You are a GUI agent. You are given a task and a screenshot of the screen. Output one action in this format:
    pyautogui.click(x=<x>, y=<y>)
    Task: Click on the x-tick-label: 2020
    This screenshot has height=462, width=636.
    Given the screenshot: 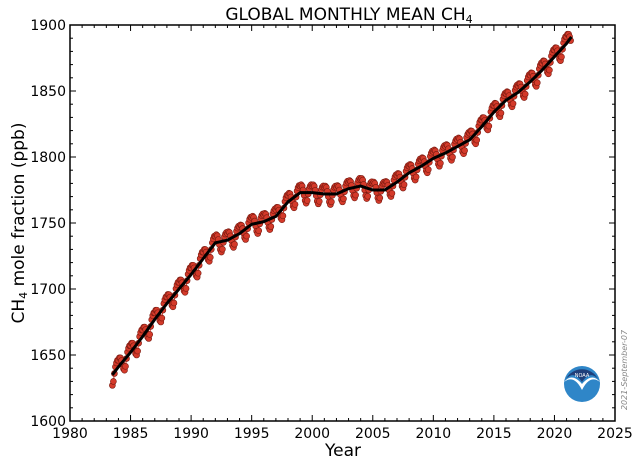 What is the action you would take?
    pyautogui.click(x=555, y=434)
    